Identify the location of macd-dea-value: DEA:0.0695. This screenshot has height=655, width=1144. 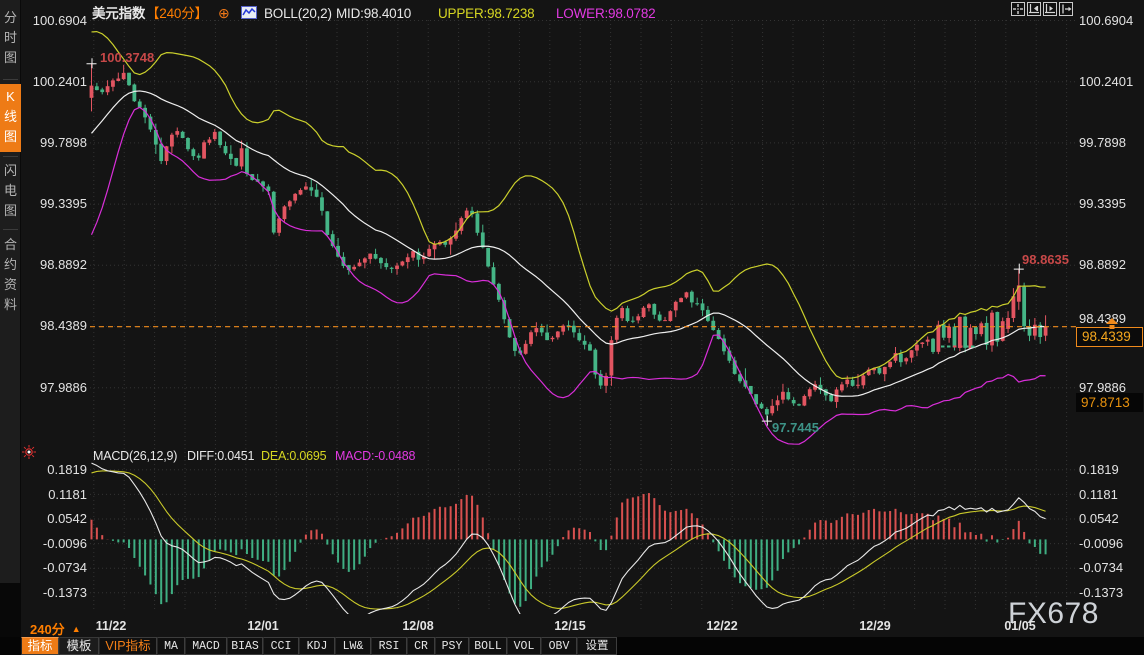
(294, 456).